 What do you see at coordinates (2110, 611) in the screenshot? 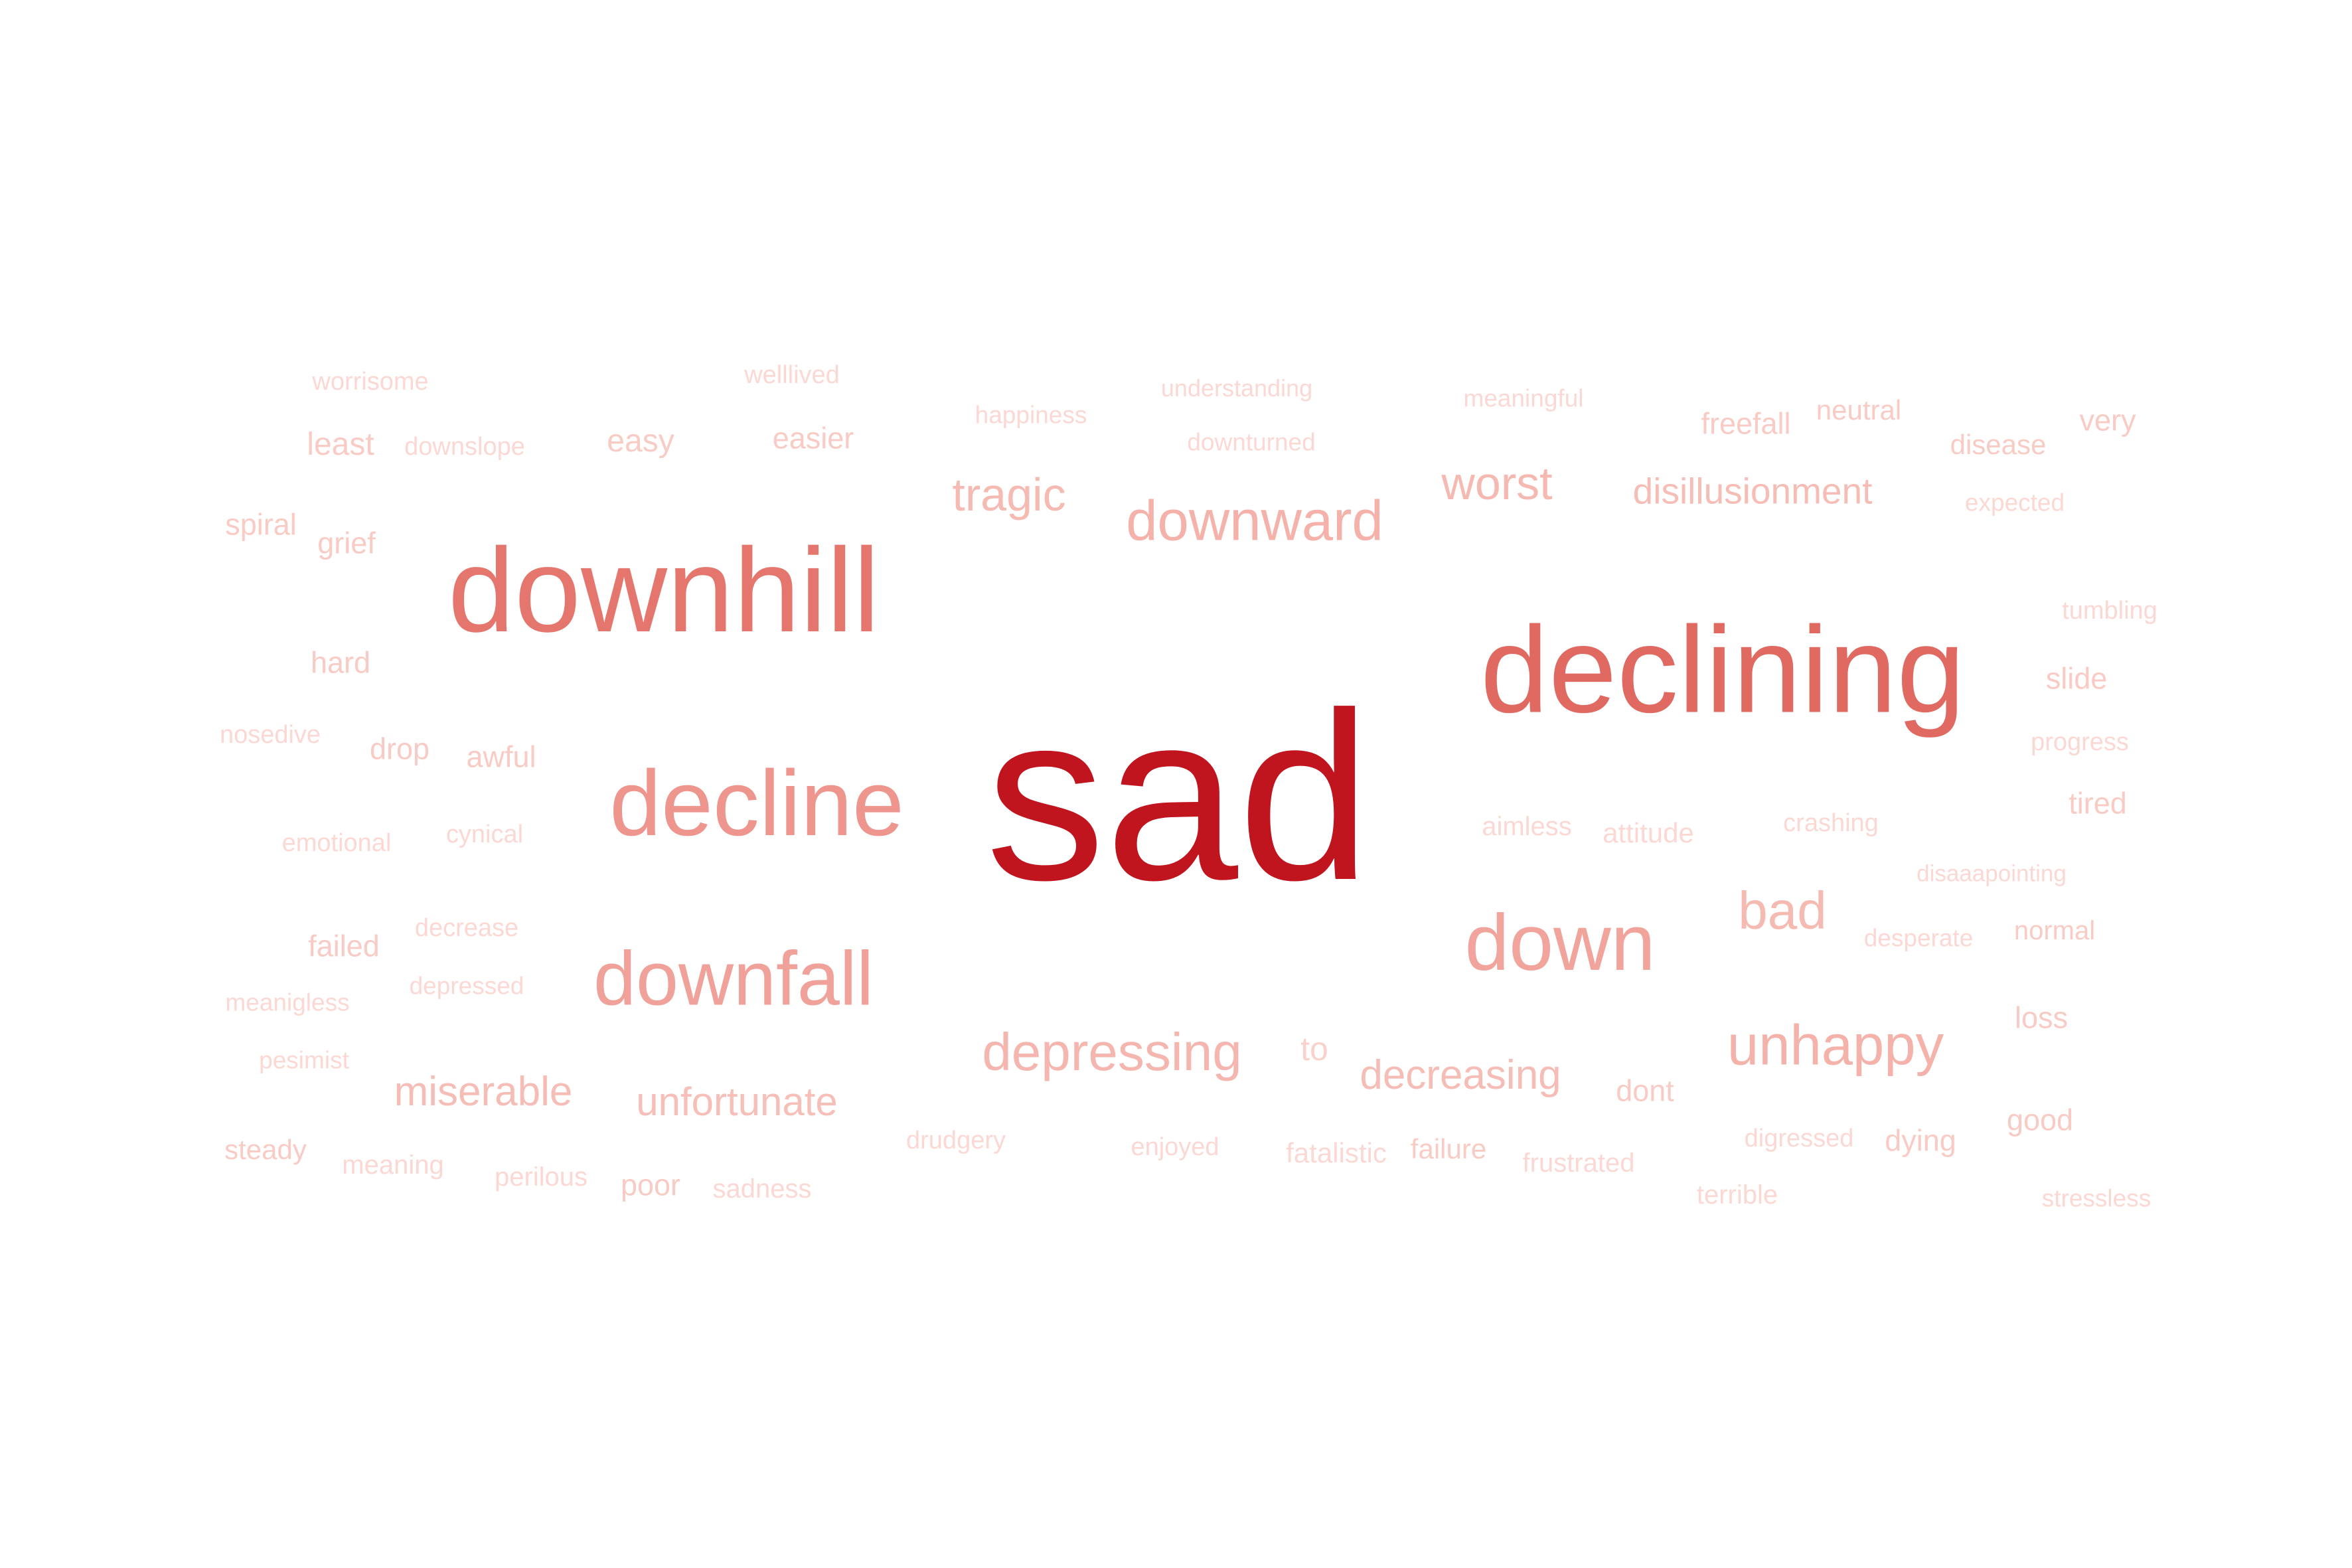
I see `word: tumbling` at bounding box center [2110, 611].